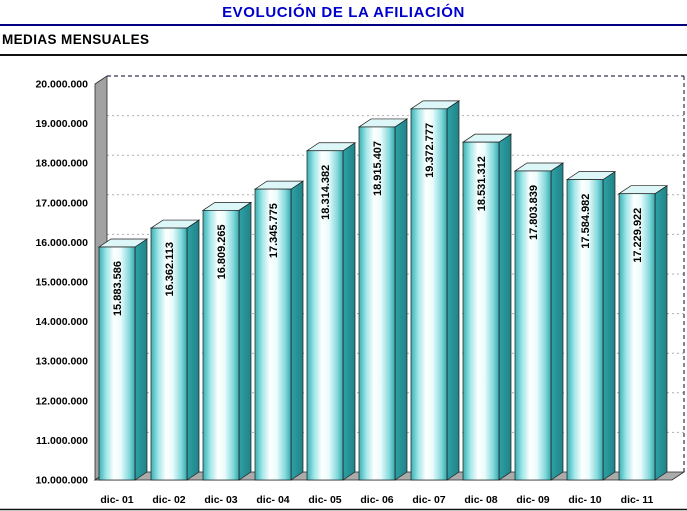  Describe the element at coordinates (480, 500) in the screenshot. I see `x-axis-label: dic- 08` at that location.